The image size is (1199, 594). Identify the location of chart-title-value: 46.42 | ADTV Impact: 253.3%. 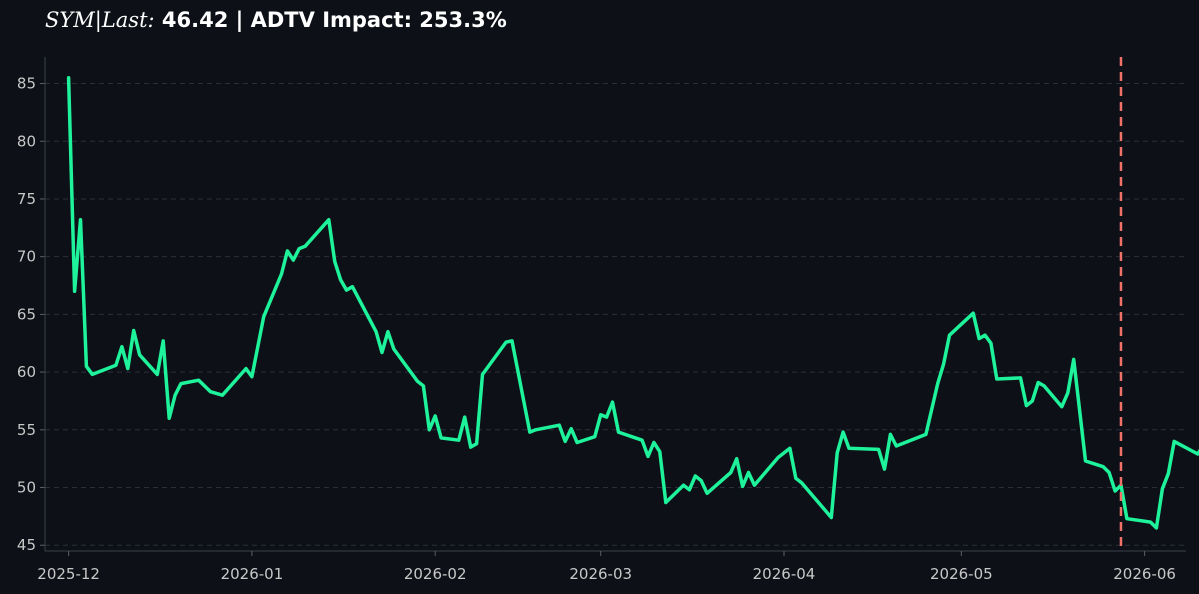
(330, 20).